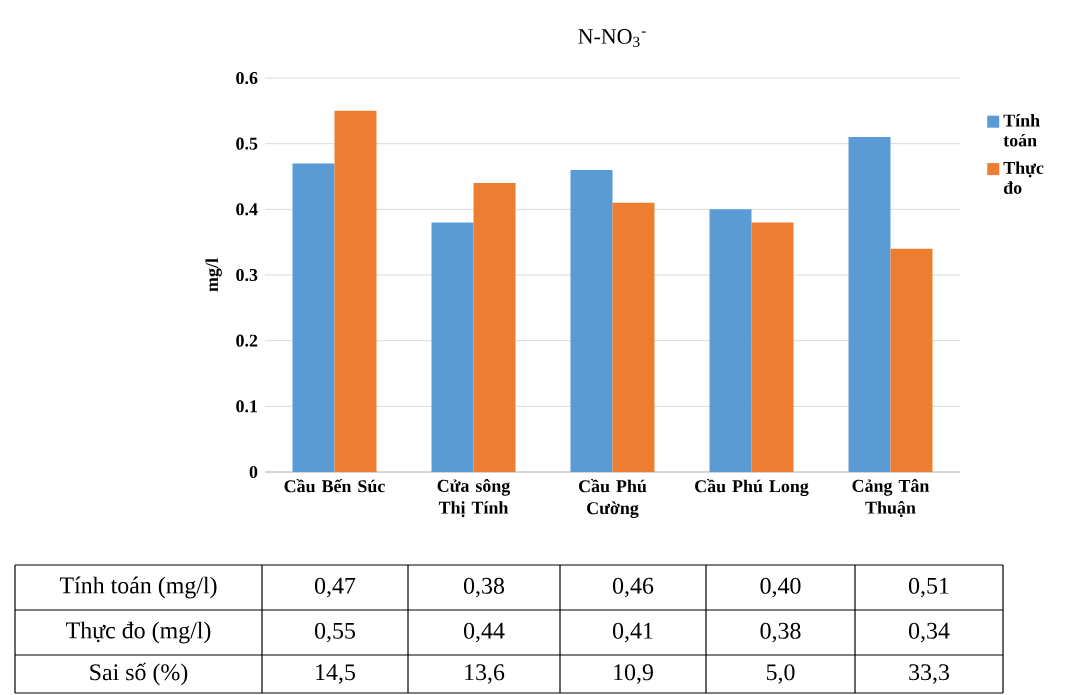 The image size is (1087, 695). I want to click on text: 13,6, so click(485, 674).